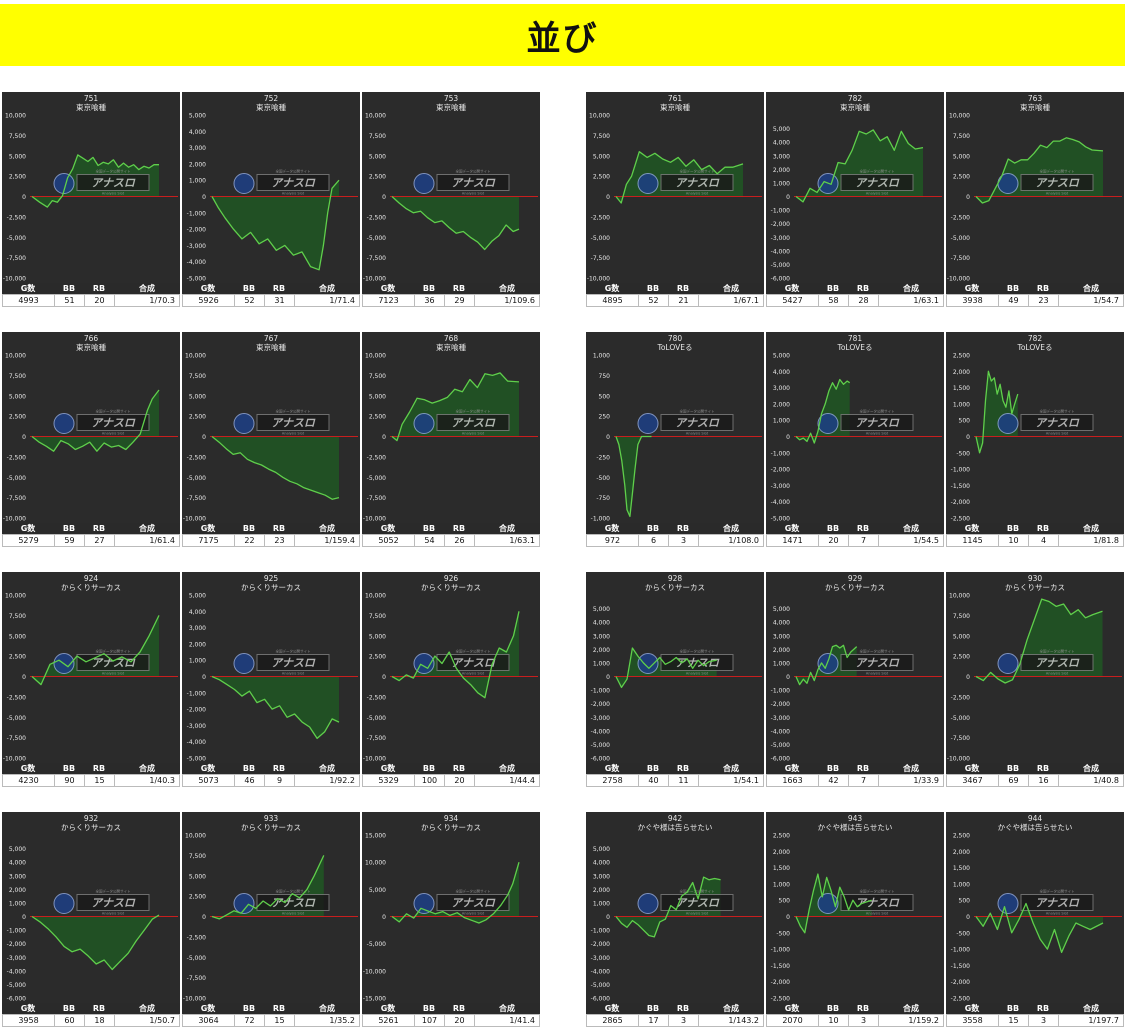 The height and width of the screenshot is (1027, 1125). Describe the element at coordinates (374, 971) in the screenshot. I see `y-tick-label: -10,000` at that location.